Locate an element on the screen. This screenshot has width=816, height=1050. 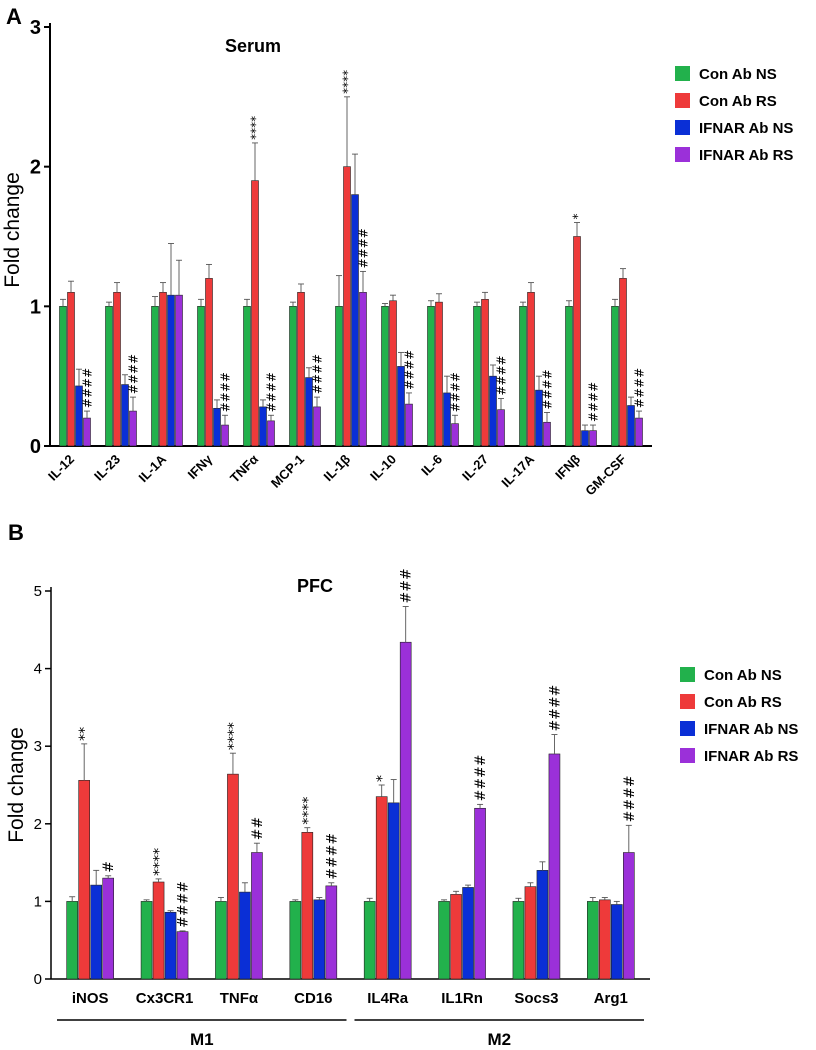
significance-marker: # is located at coordinates (109, 867).